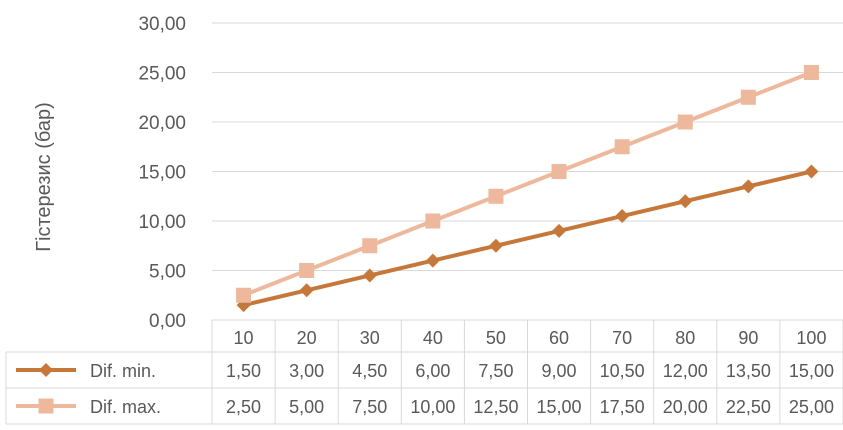 This screenshot has height=430, width=843. Describe the element at coordinates (433, 338) in the screenshot. I see `x-tick-label: 40` at that location.